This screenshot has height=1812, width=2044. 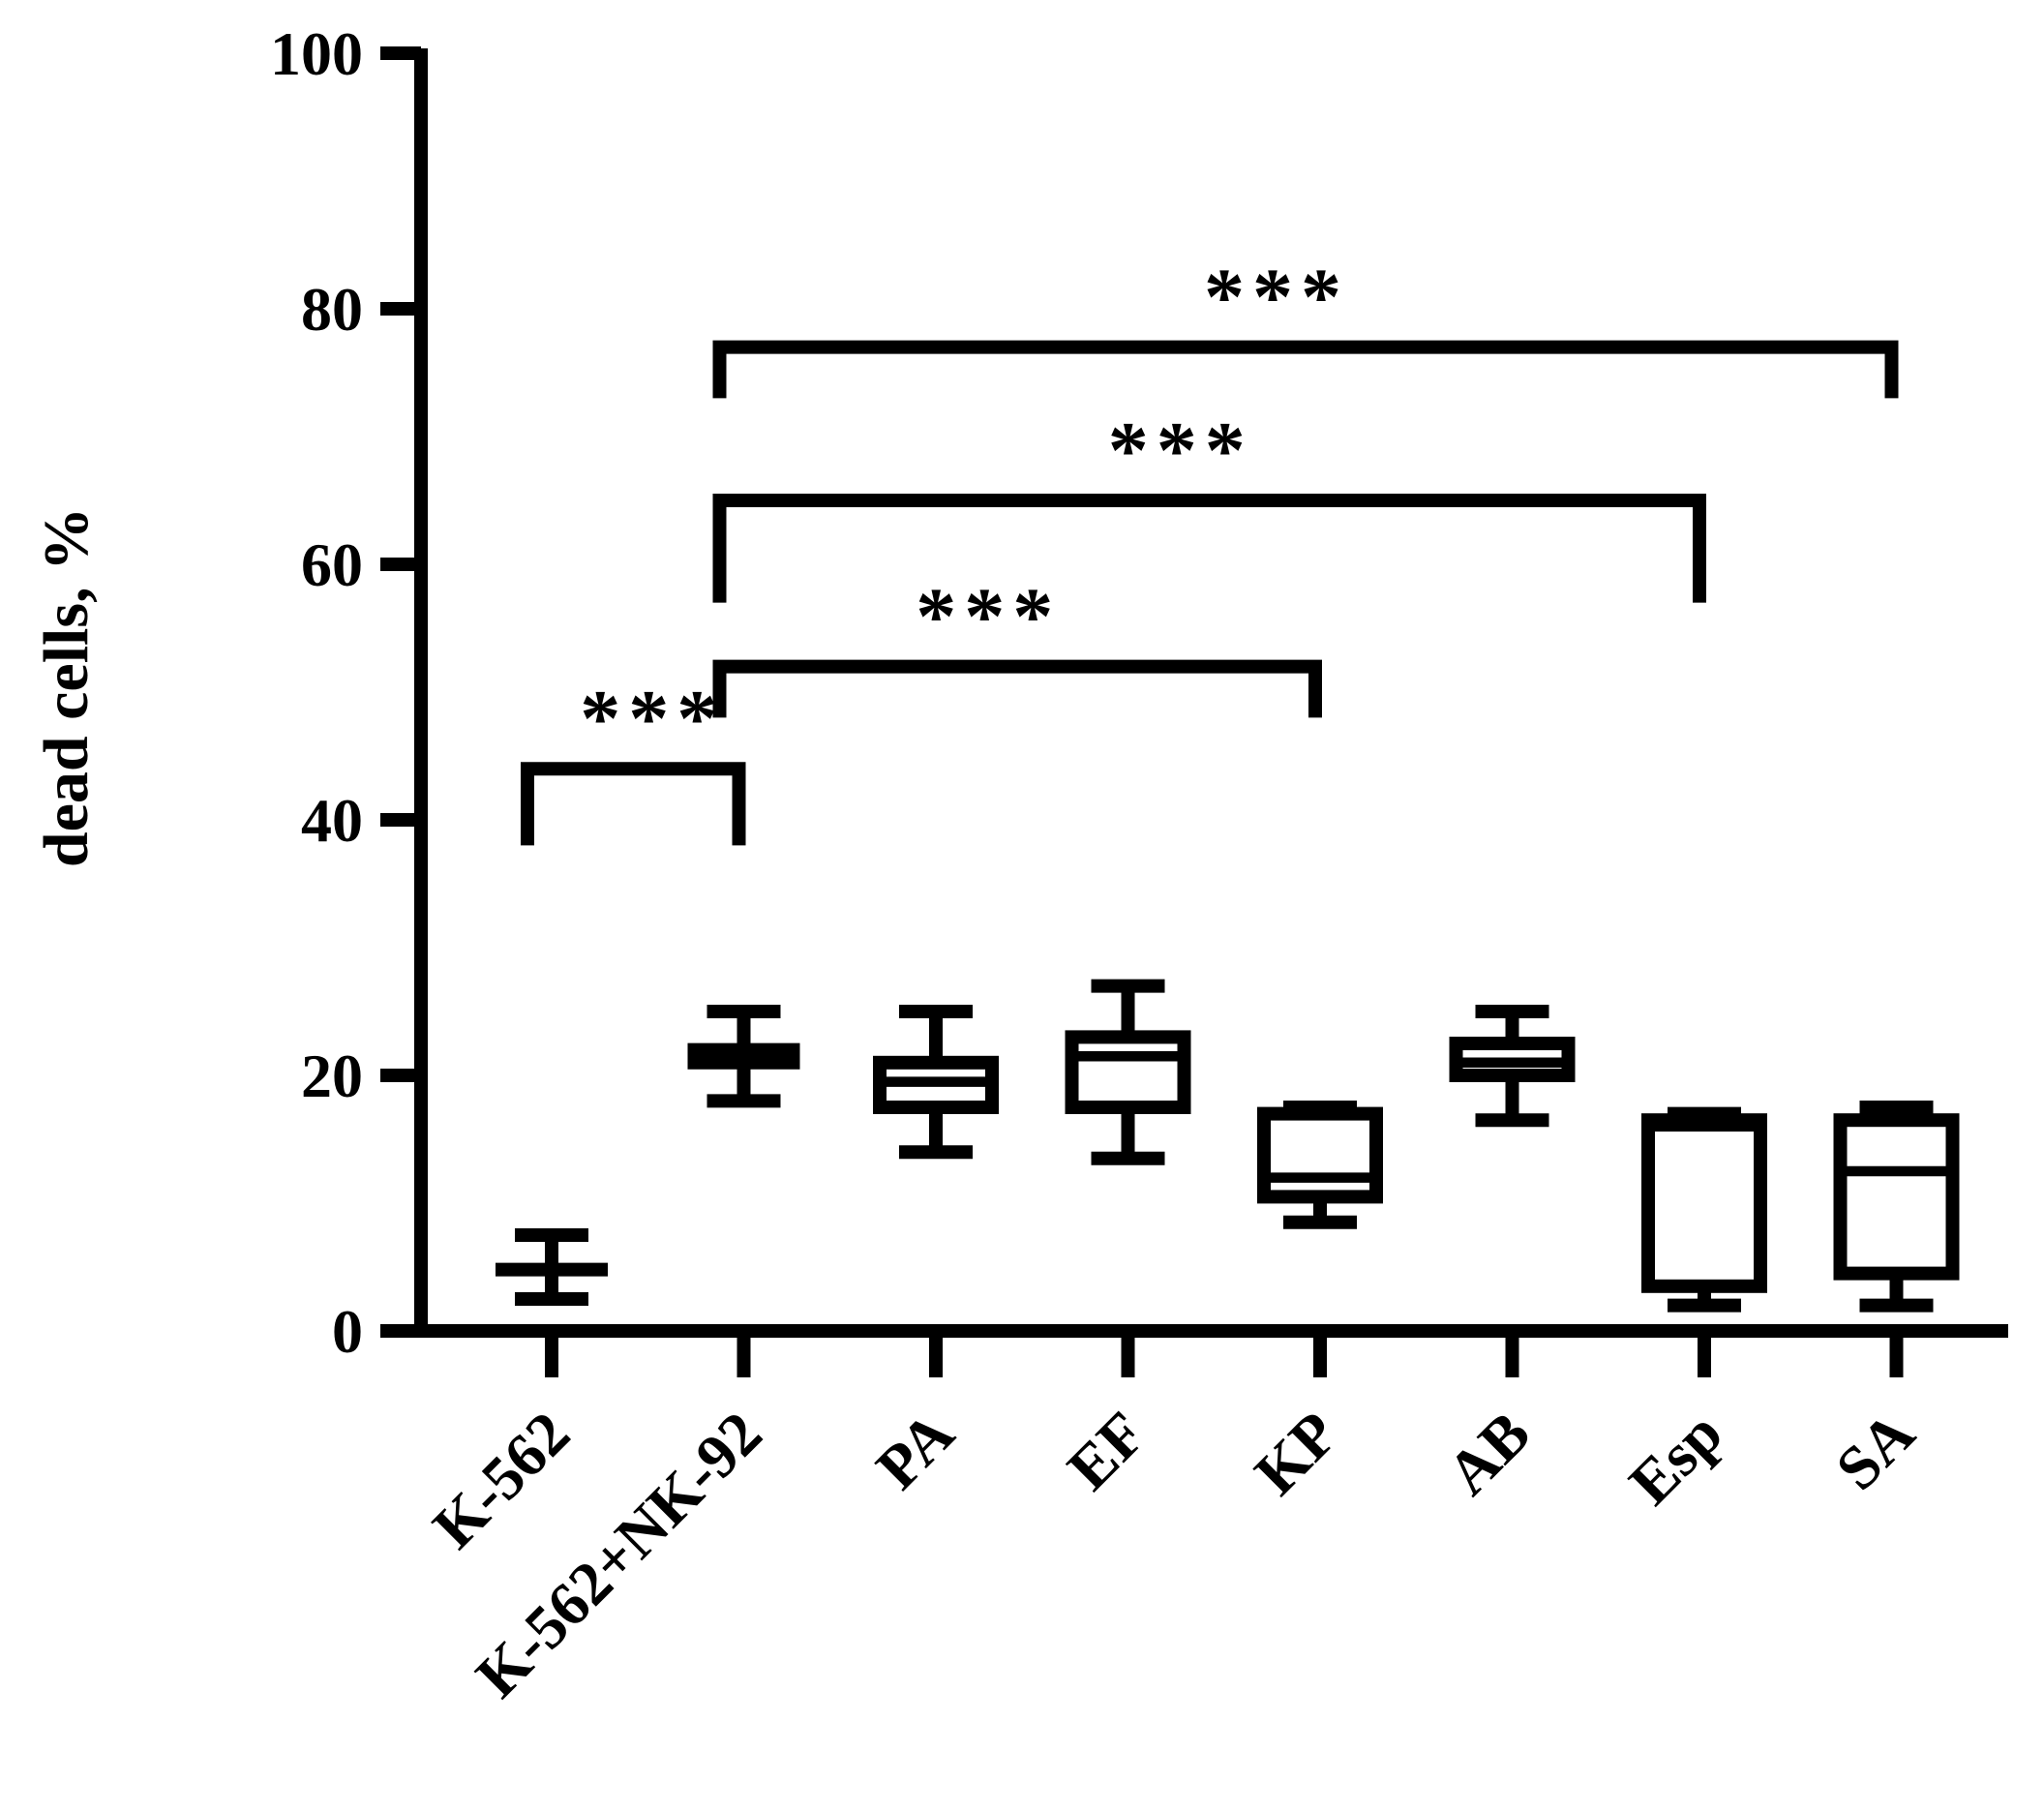 What do you see at coordinates (332, 820) in the screenshot?
I see `y-tick-label: 40` at bounding box center [332, 820].